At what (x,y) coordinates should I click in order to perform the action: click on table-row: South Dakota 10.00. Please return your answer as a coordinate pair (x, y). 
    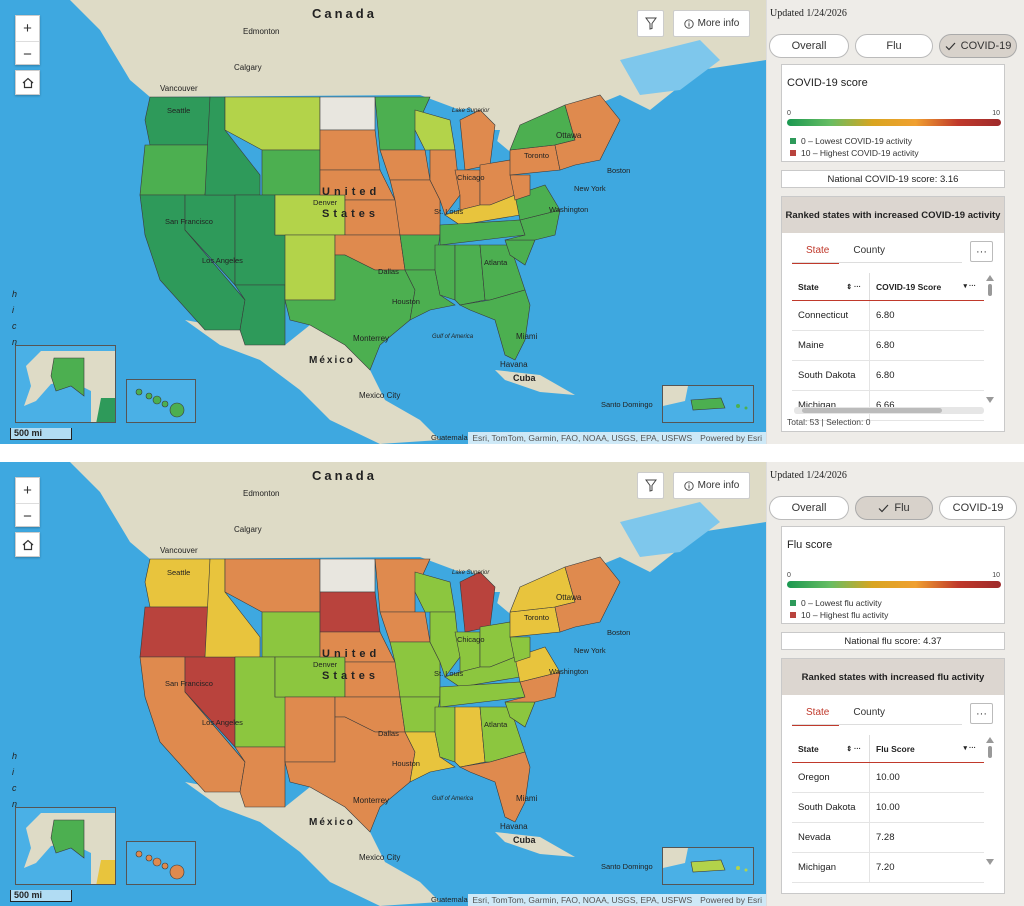
    Looking at the image, I should click on (888, 808).